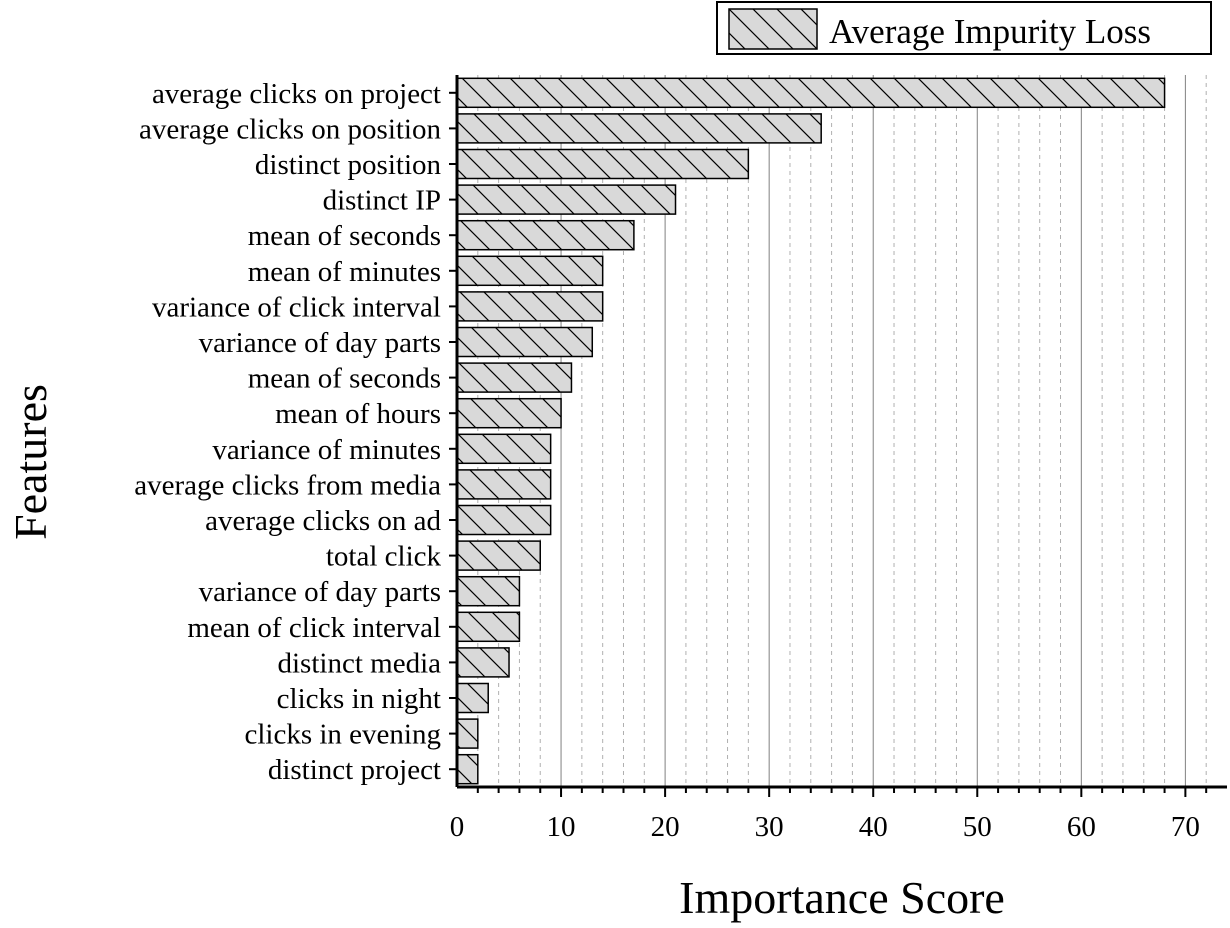 The image size is (1230, 928). I want to click on category-label: average clicks on ad, so click(323, 521).